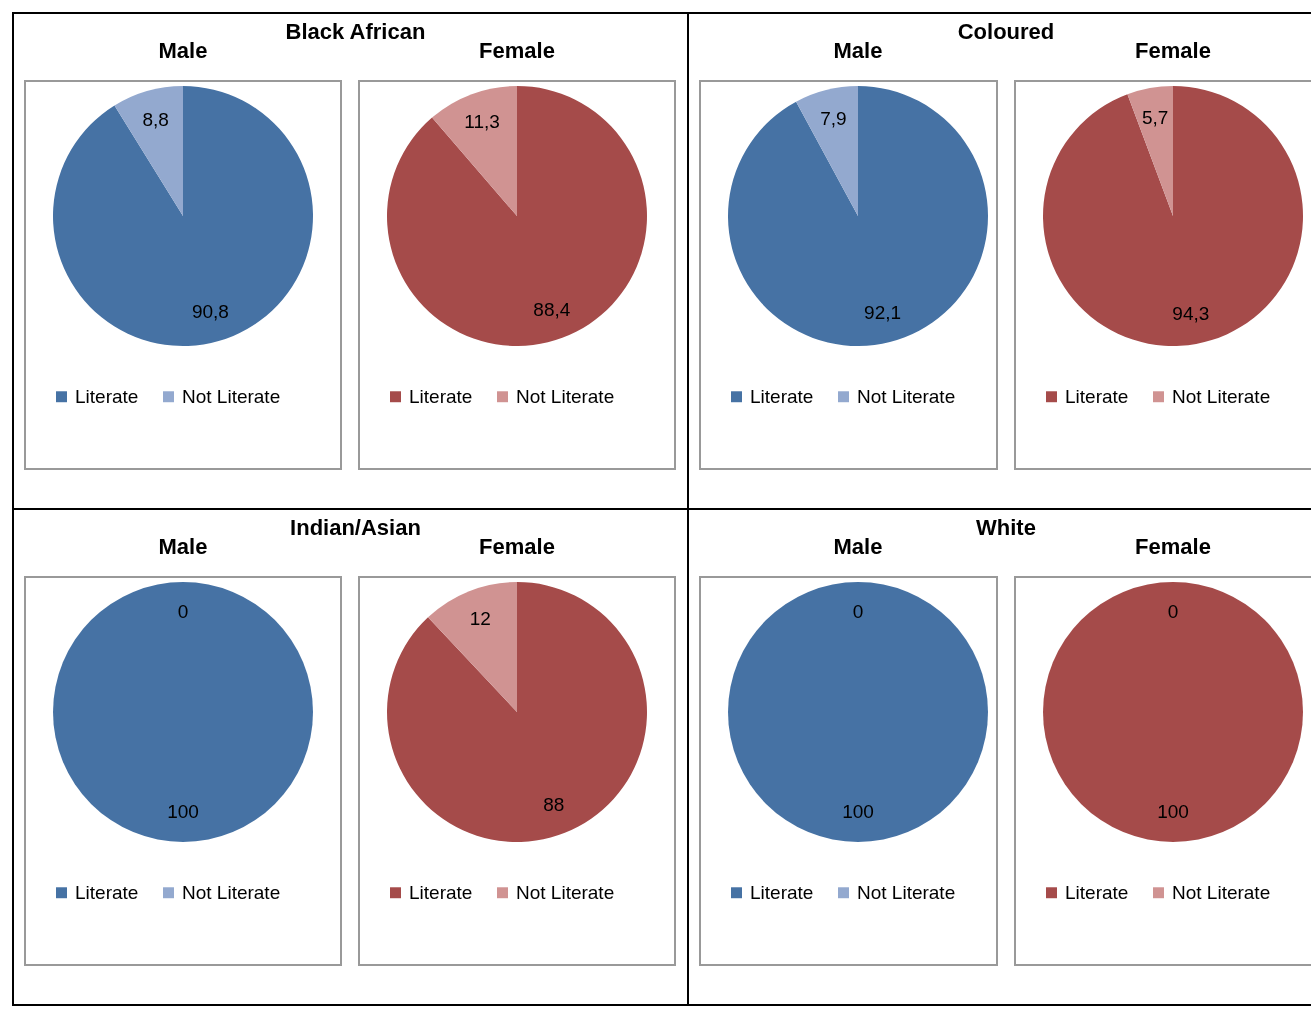 The width and height of the screenshot is (1311, 1028). Describe the element at coordinates (355, 527) in the screenshot. I see `text: Indian/Asian` at that location.